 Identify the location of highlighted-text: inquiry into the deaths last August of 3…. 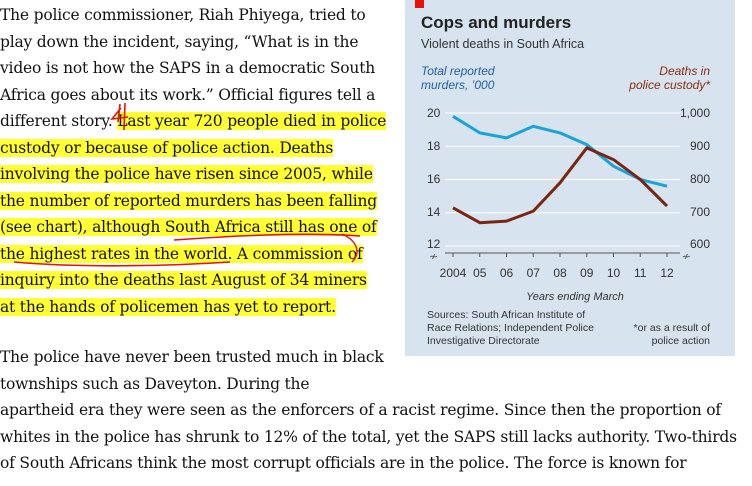
(183, 280).